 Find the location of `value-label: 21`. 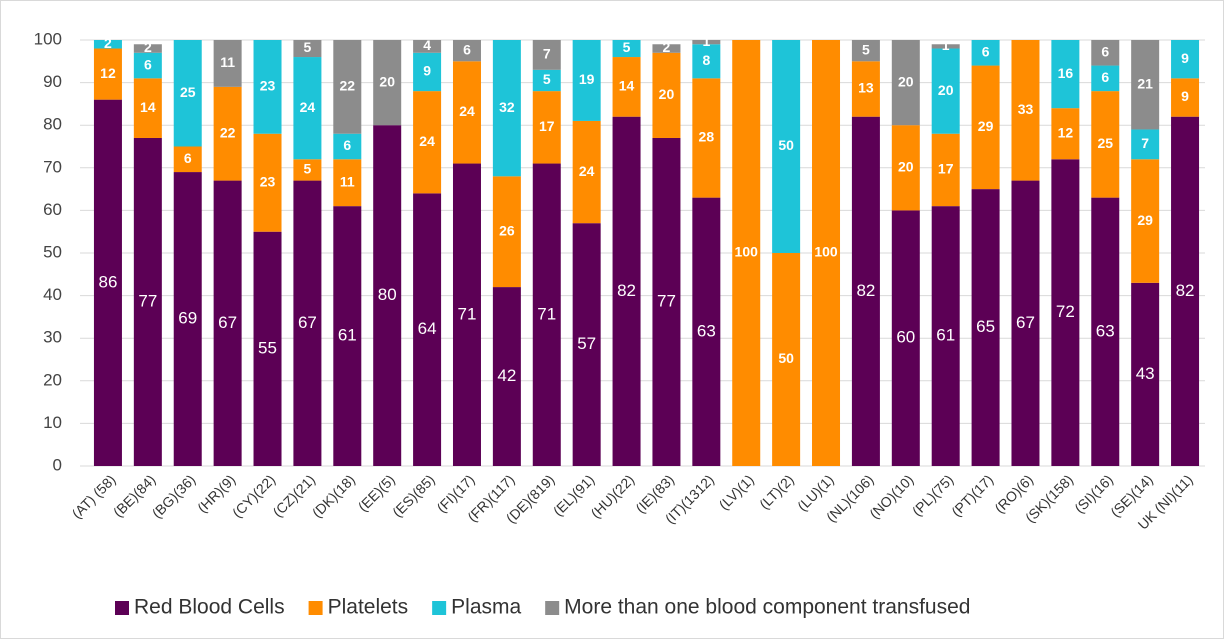

value-label: 21 is located at coordinates (1145, 83).